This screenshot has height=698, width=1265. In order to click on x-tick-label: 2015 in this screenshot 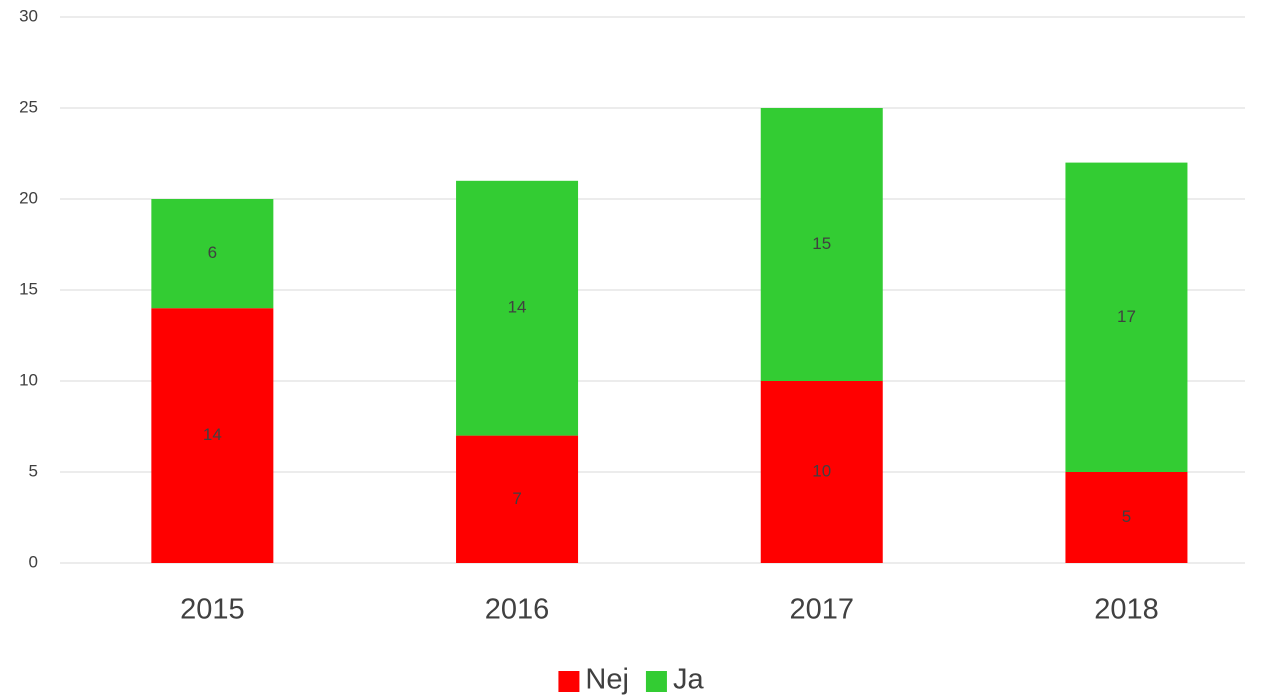, I will do `click(212, 610)`.